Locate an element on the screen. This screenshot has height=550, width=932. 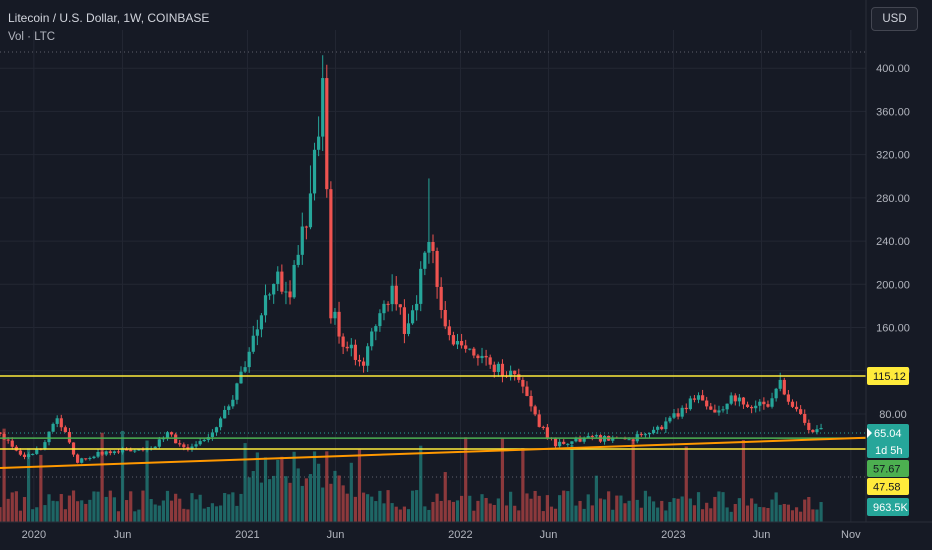
level-tag-115-bg is located at coordinates (888, 376).